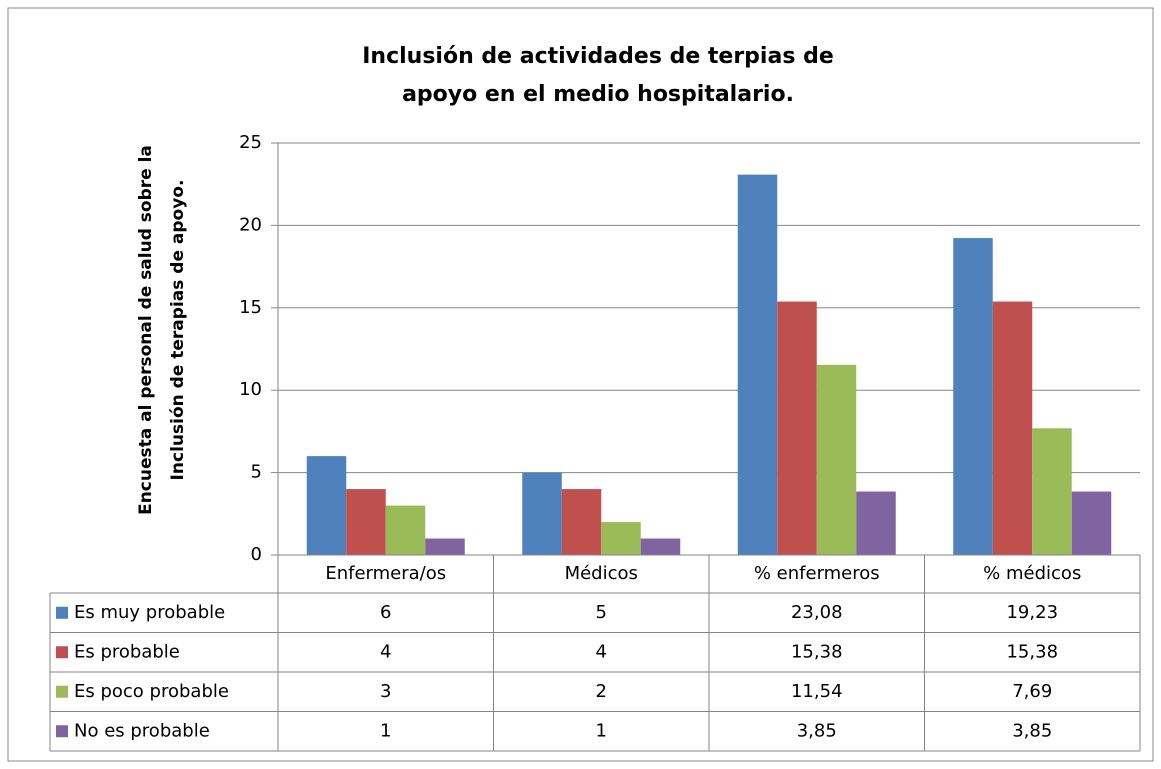 The image size is (1161, 769). What do you see at coordinates (250, 224) in the screenshot?
I see `y-tick-label: 20` at bounding box center [250, 224].